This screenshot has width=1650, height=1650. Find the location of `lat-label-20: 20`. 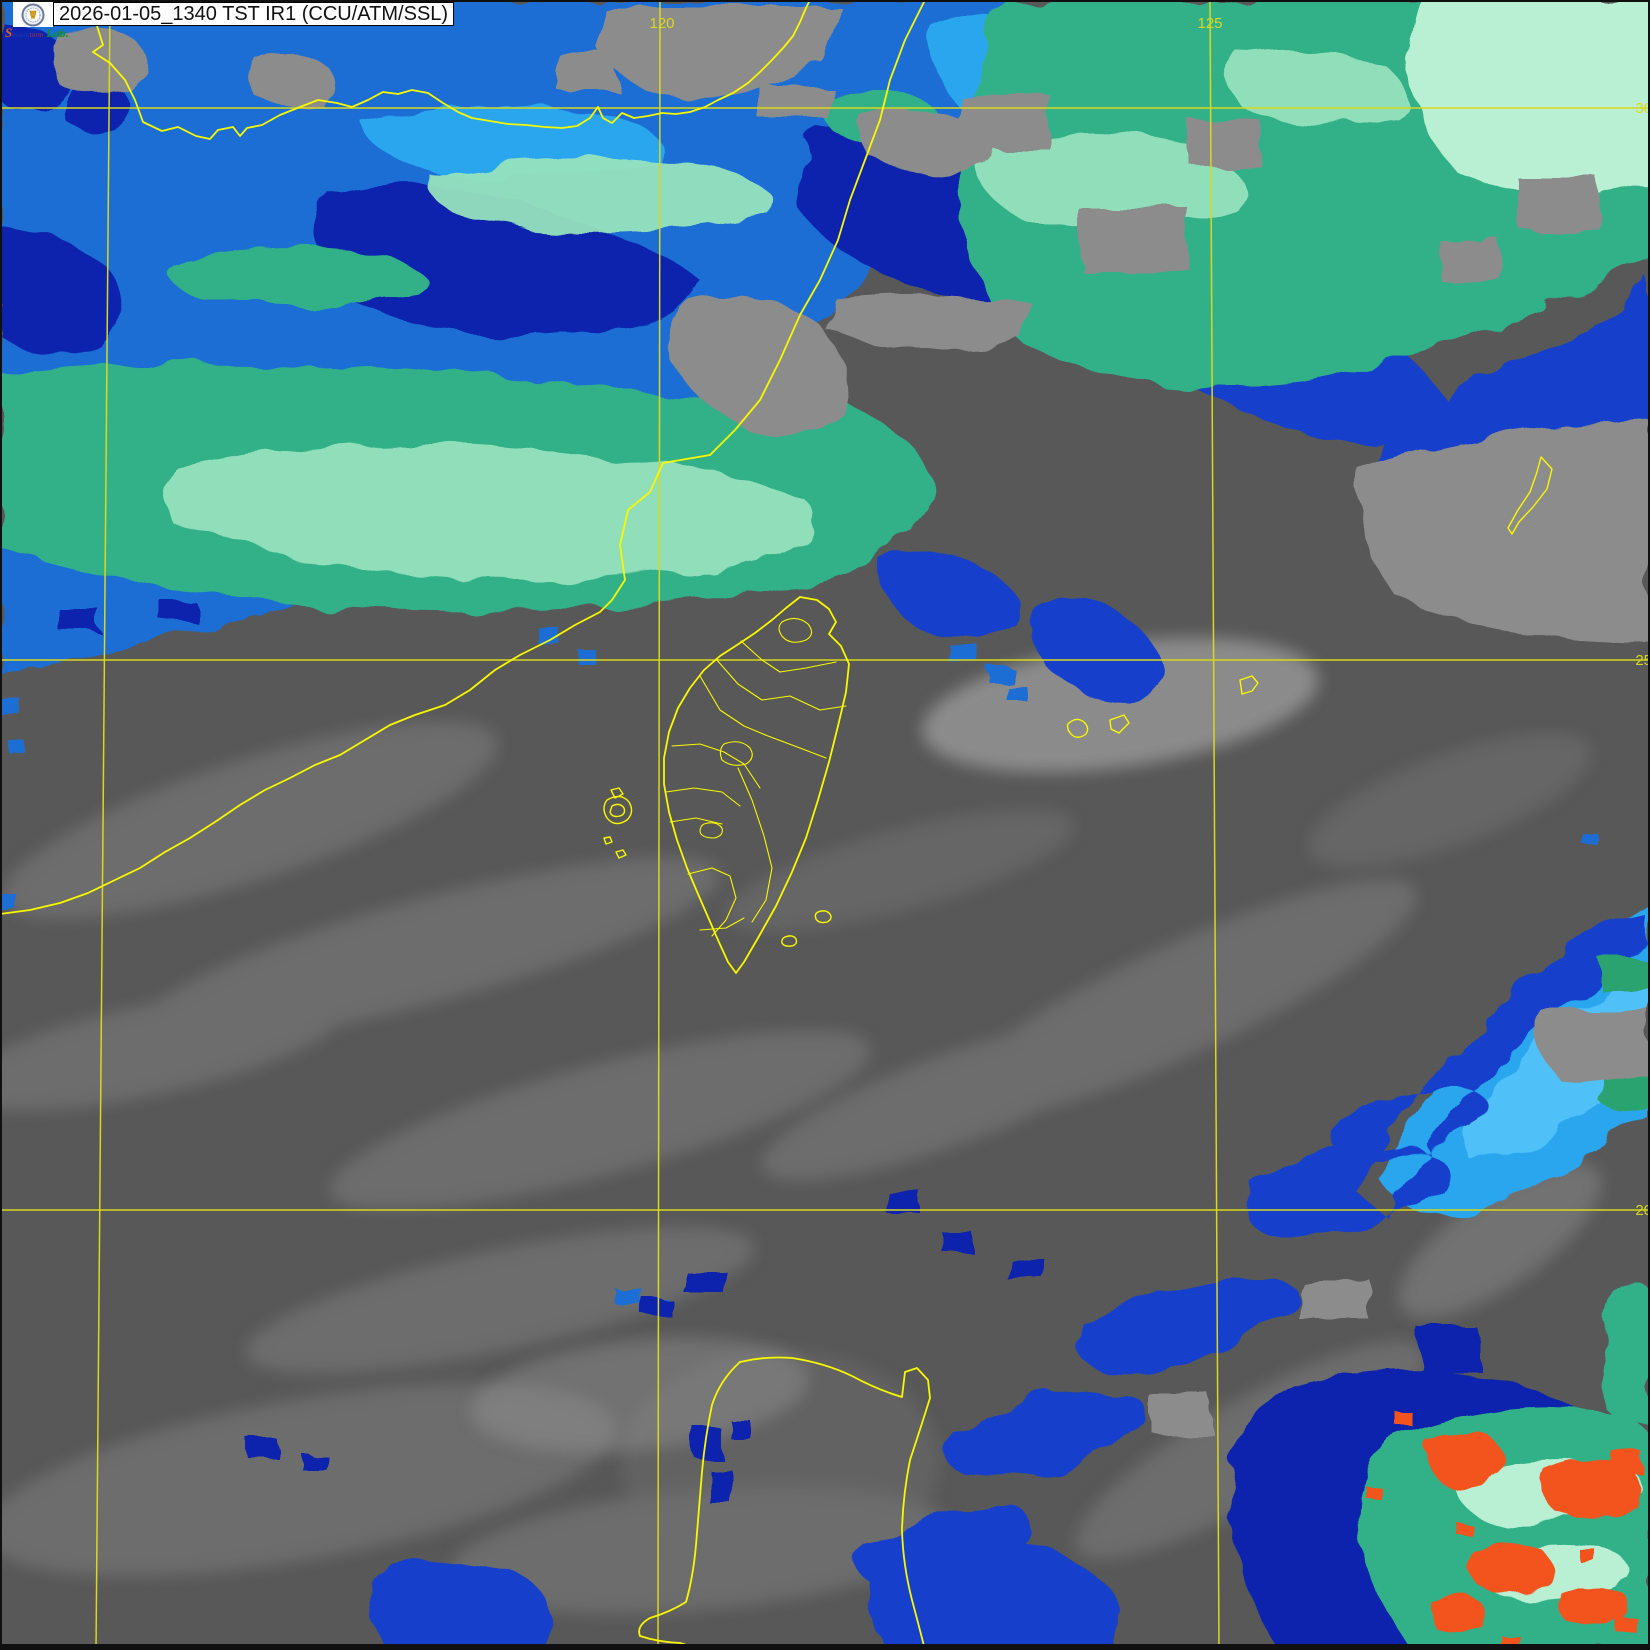

lat-label-20: 20 is located at coordinates (1642, 1210).